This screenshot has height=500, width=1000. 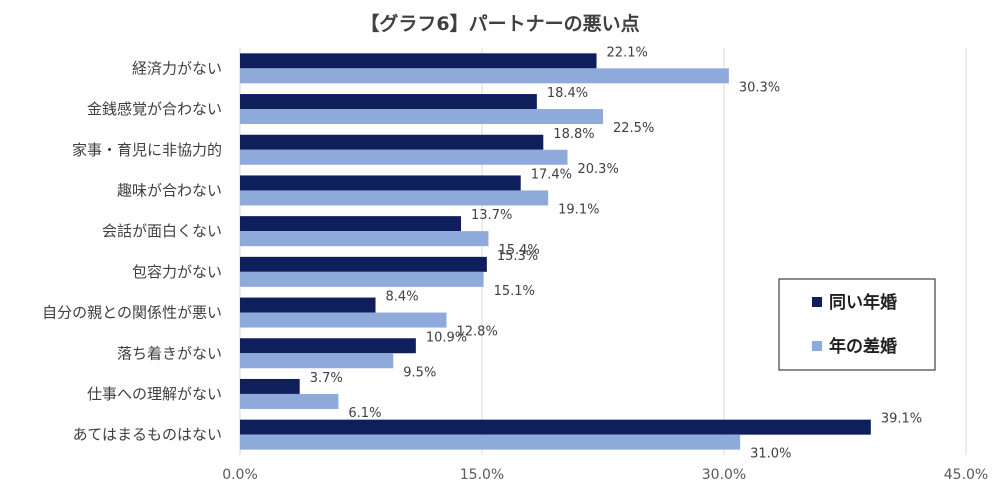 What do you see at coordinates (147, 150) in the screenshot?
I see `category-label: 家事・育児に非協力的` at bounding box center [147, 150].